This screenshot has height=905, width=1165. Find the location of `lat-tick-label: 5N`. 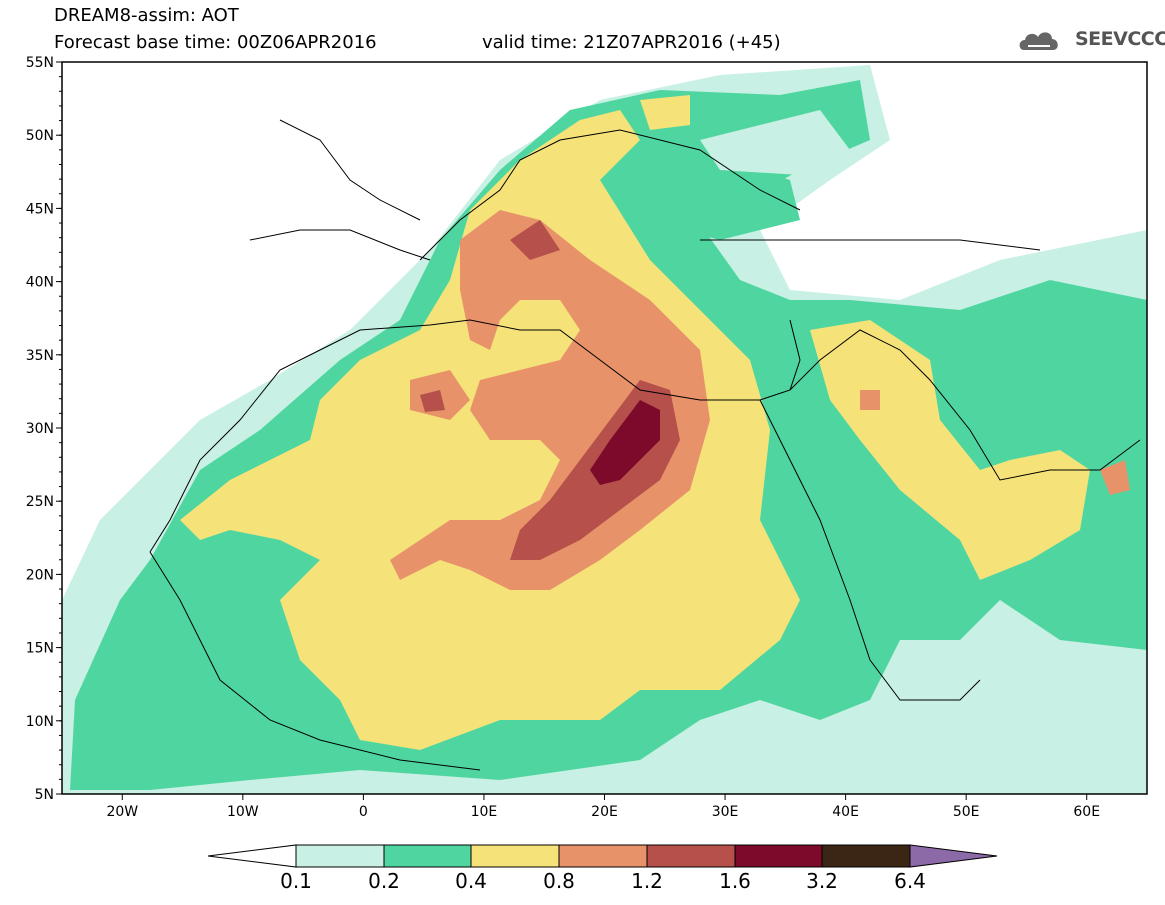

lat-tick-label: 5N is located at coordinates (44, 795).